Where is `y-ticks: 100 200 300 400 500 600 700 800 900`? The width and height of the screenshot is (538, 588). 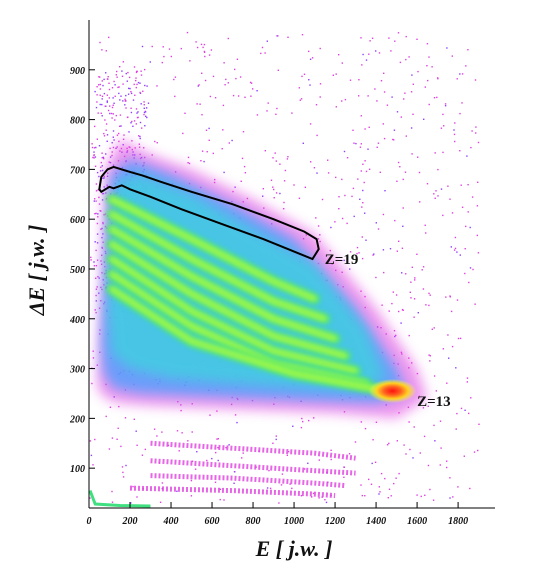 y-ticks: 100 200 300 400 500 600 700 800 900 is located at coordinates (82, 270).